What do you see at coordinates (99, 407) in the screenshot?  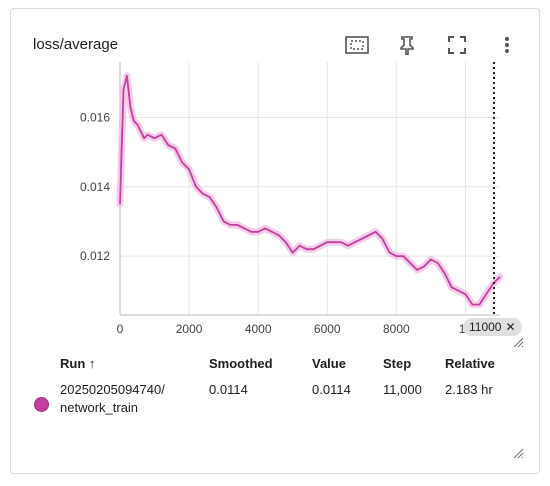 I see `run-name-line2: network_train` at bounding box center [99, 407].